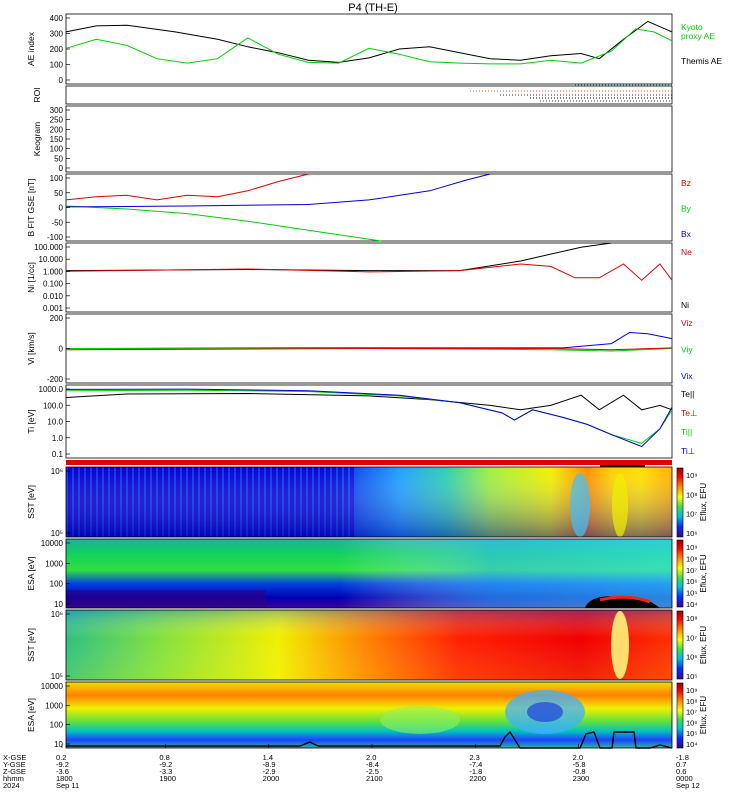 This screenshot has height=800, width=750. Describe the element at coordinates (51, 389) in the screenshot. I see `y-tick-label: 1000.0` at that location.